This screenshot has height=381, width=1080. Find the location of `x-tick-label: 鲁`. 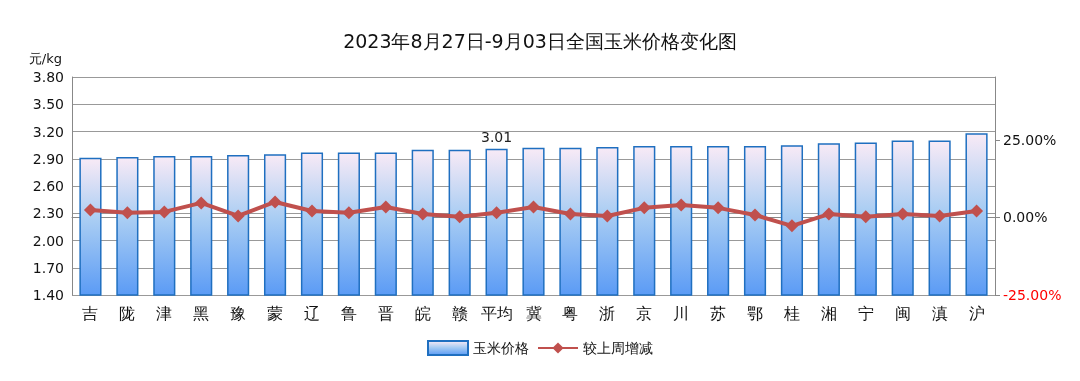

x-tick-label: 鲁 is located at coordinates (348, 313).